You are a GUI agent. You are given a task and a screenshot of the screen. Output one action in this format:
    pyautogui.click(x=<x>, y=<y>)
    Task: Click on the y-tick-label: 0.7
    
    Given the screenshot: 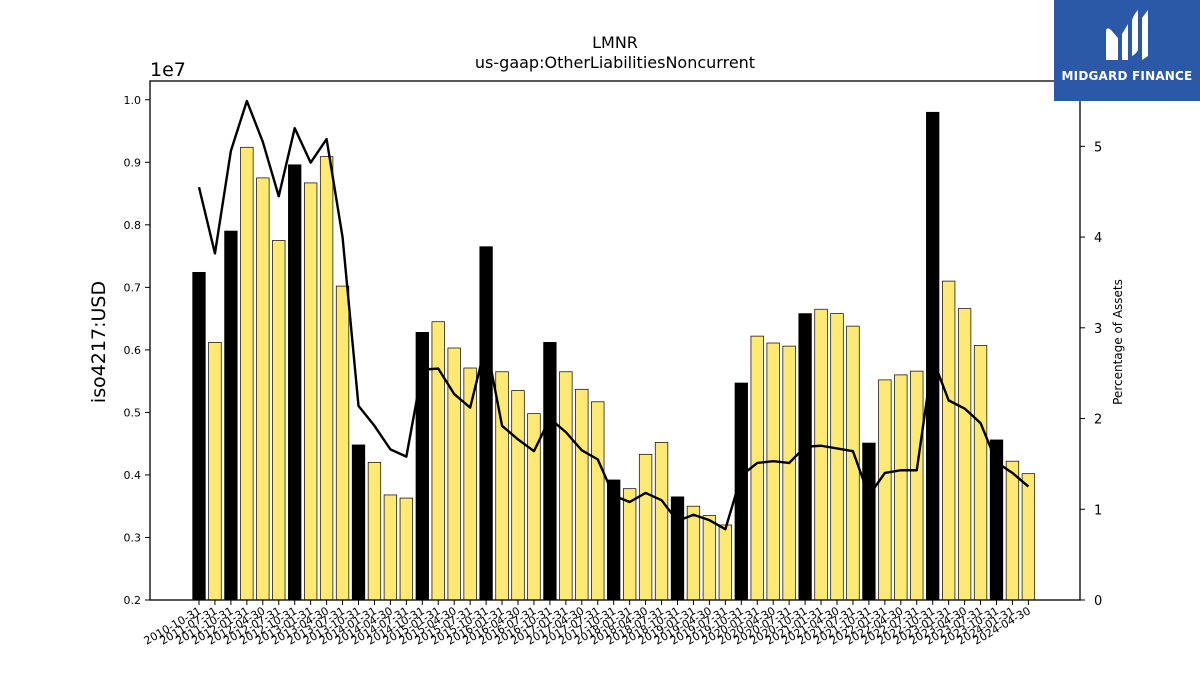 What is the action you would take?
    pyautogui.click(x=133, y=287)
    